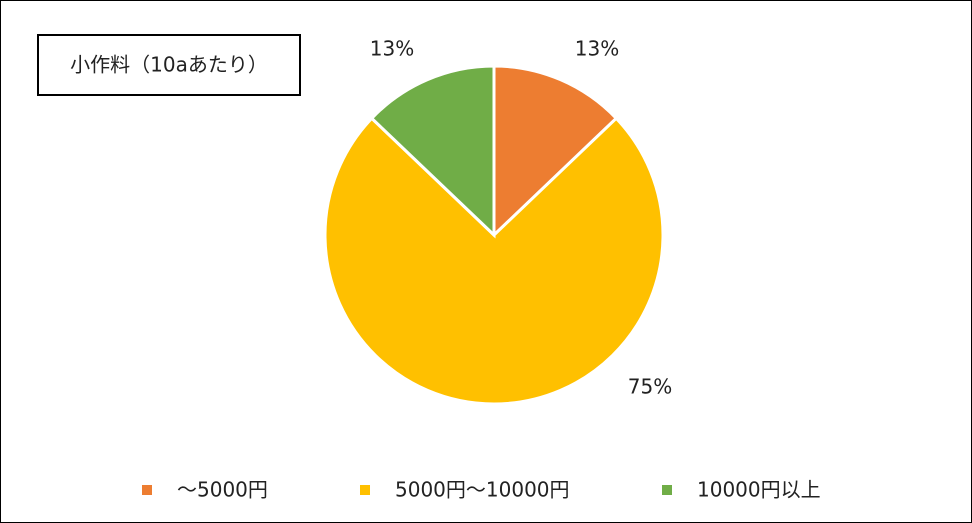  What do you see at coordinates (759, 490) in the screenshot?
I see `legend-label: 10000円以上` at bounding box center [759, 490].